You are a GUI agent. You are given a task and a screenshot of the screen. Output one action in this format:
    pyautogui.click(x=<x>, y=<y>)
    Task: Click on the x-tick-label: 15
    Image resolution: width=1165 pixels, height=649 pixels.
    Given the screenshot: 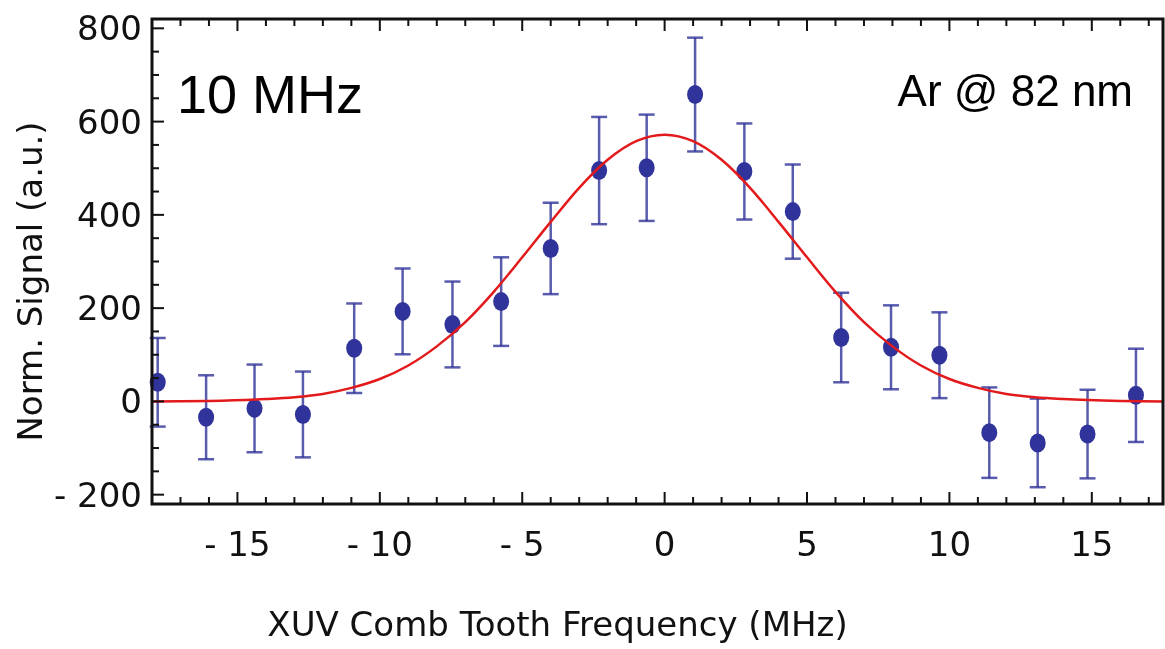 What is the action you would take?
    pyautogui.click(x=1092, y=544)
    